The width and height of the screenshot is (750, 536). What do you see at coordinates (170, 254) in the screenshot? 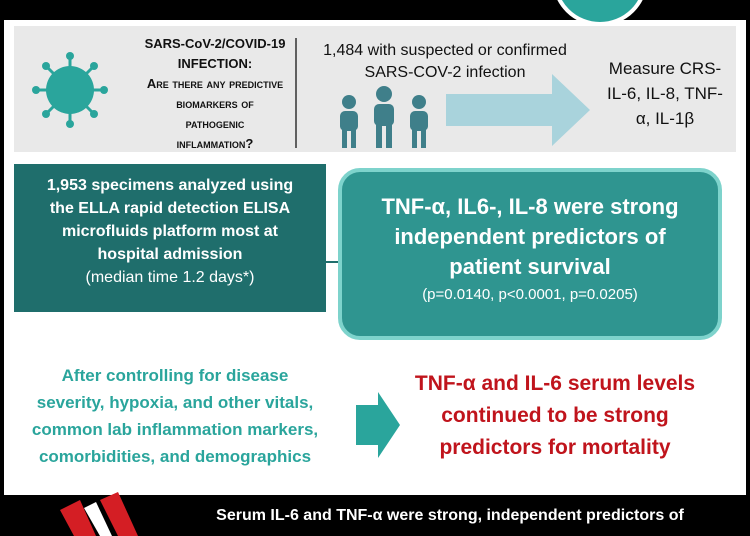
I see `specimens-text: hospital admission` at bounding box center [170, 254].